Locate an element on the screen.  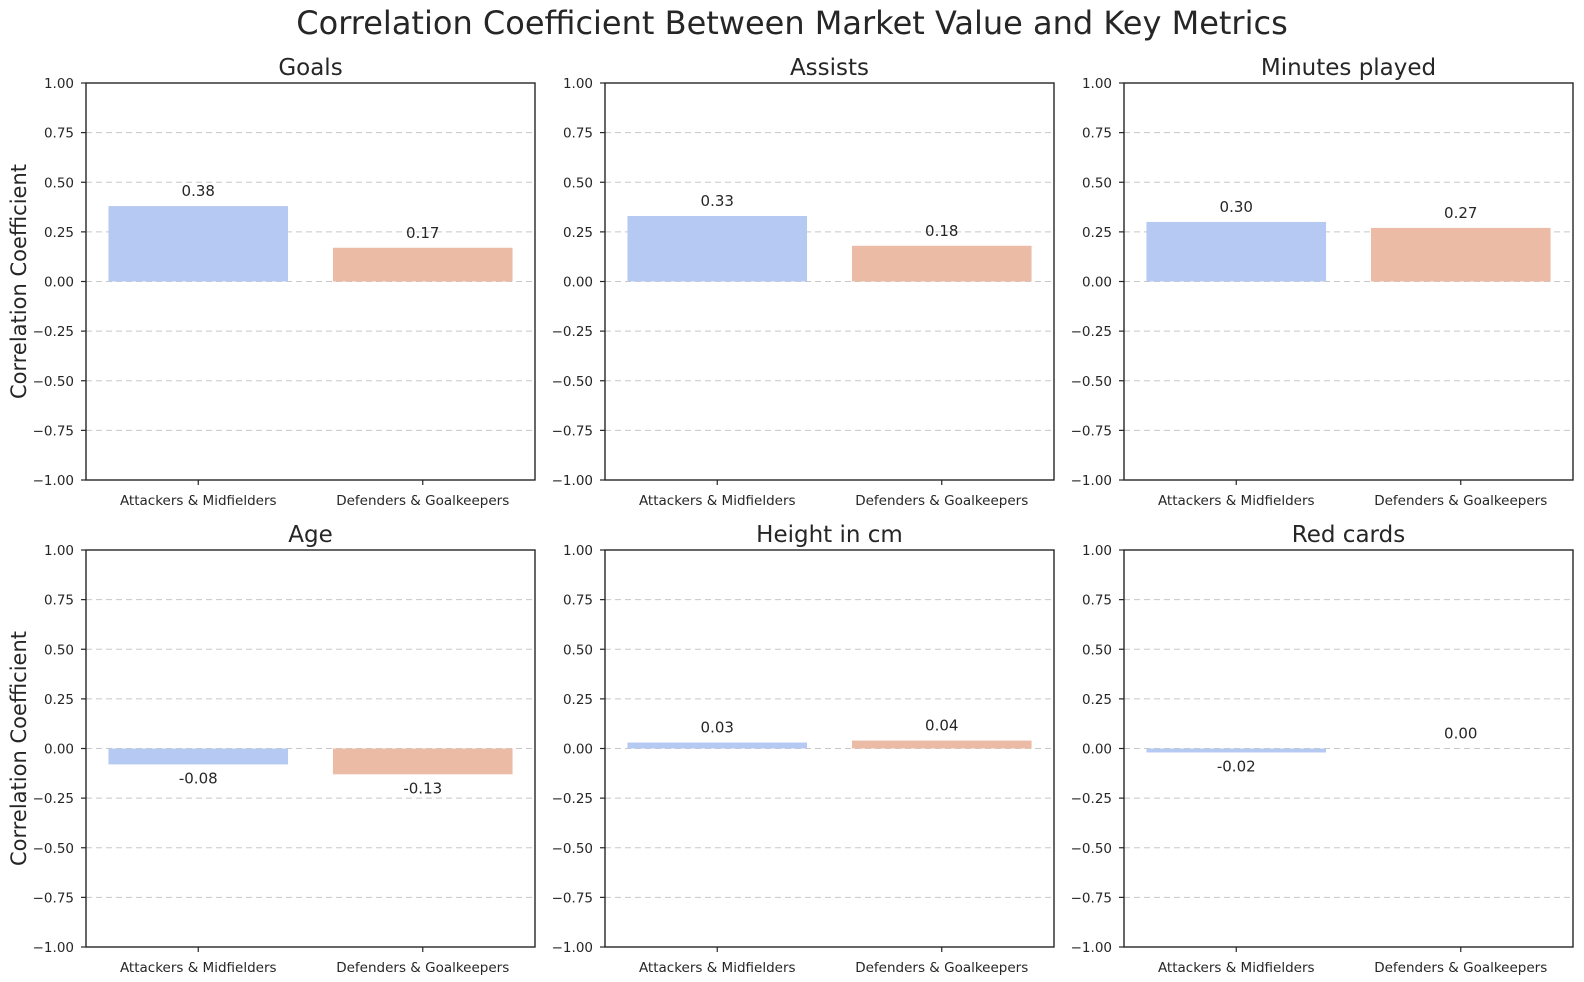
subplot-title: Age is located at coordinates (310, 535).